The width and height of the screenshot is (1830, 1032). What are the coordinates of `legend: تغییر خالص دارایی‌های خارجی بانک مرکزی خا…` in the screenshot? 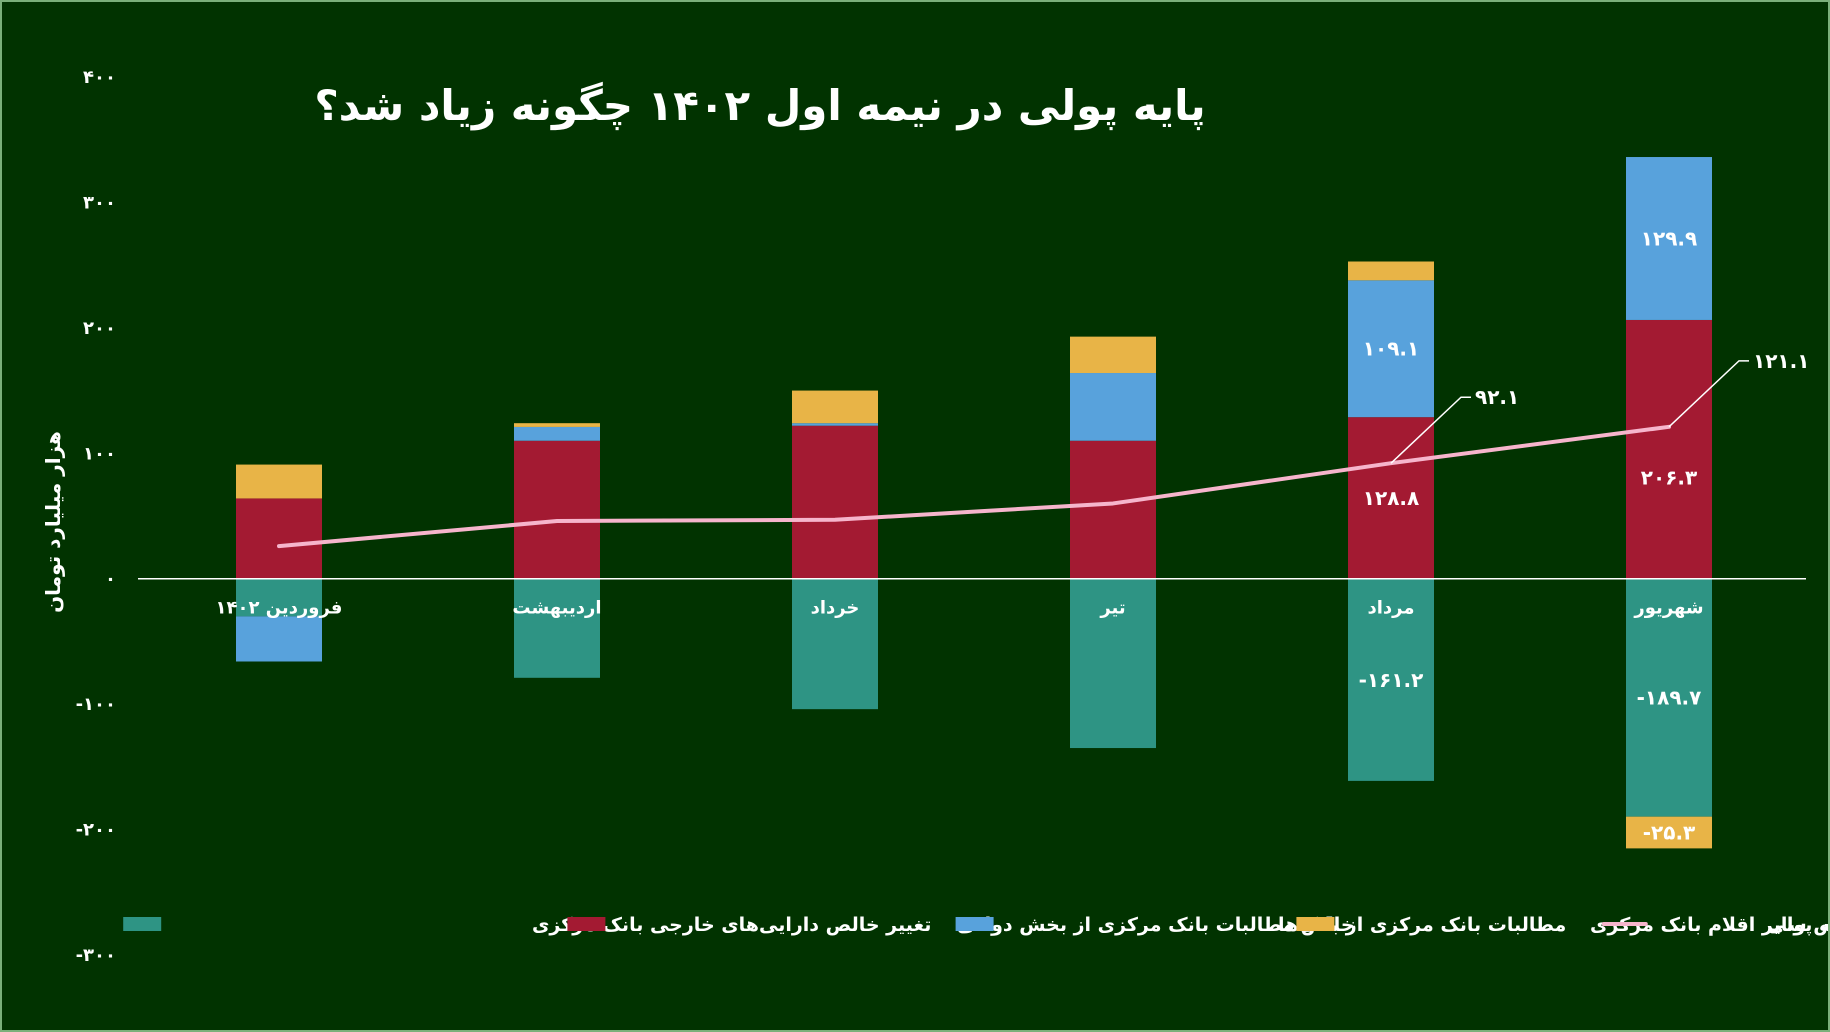 It's located at (975, 925).